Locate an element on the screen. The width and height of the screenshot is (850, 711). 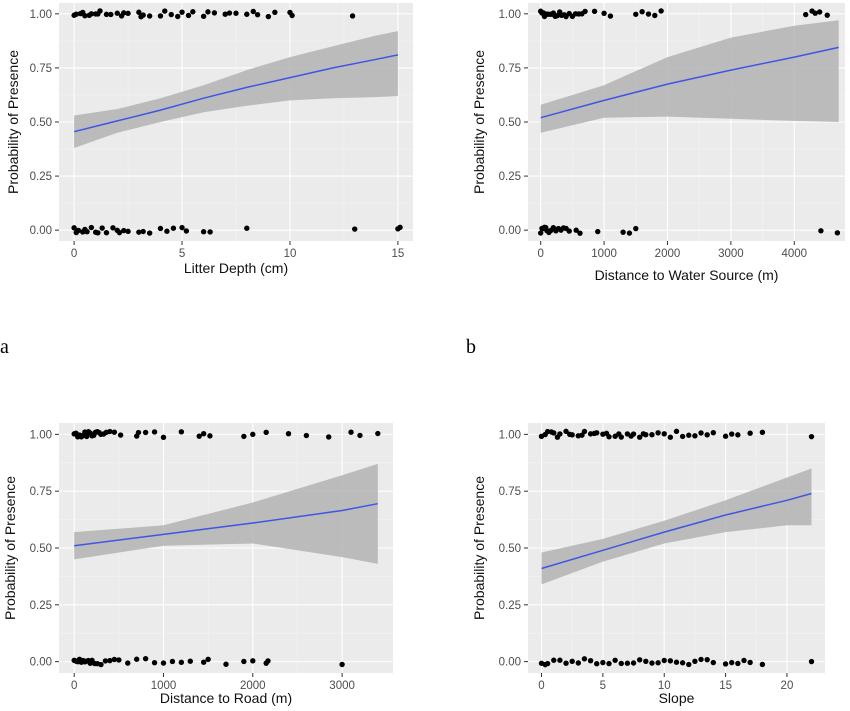
x-tick-label: 4000 is located at coordinates (794, 254).